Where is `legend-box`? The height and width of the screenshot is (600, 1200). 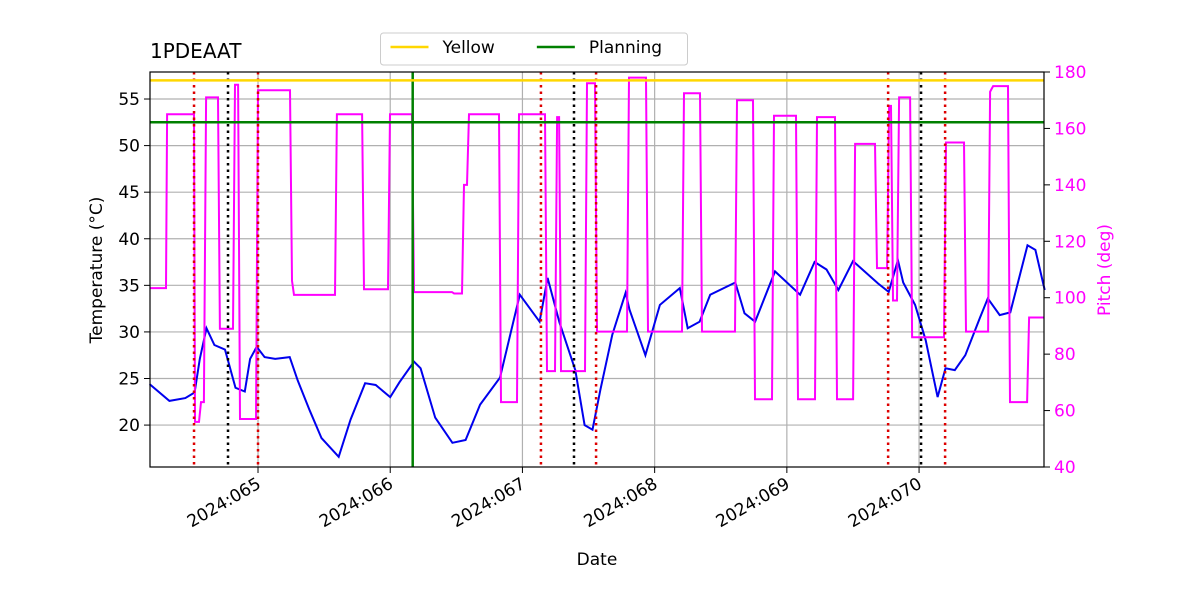 legend-box is located at coordinates (534, 49).